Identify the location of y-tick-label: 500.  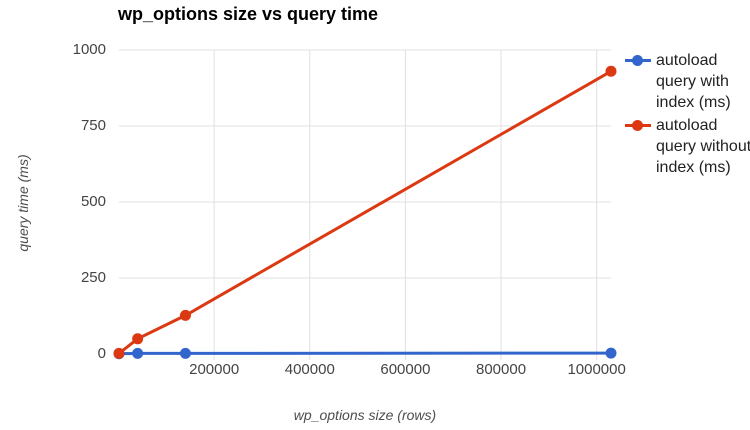
(93, 201).